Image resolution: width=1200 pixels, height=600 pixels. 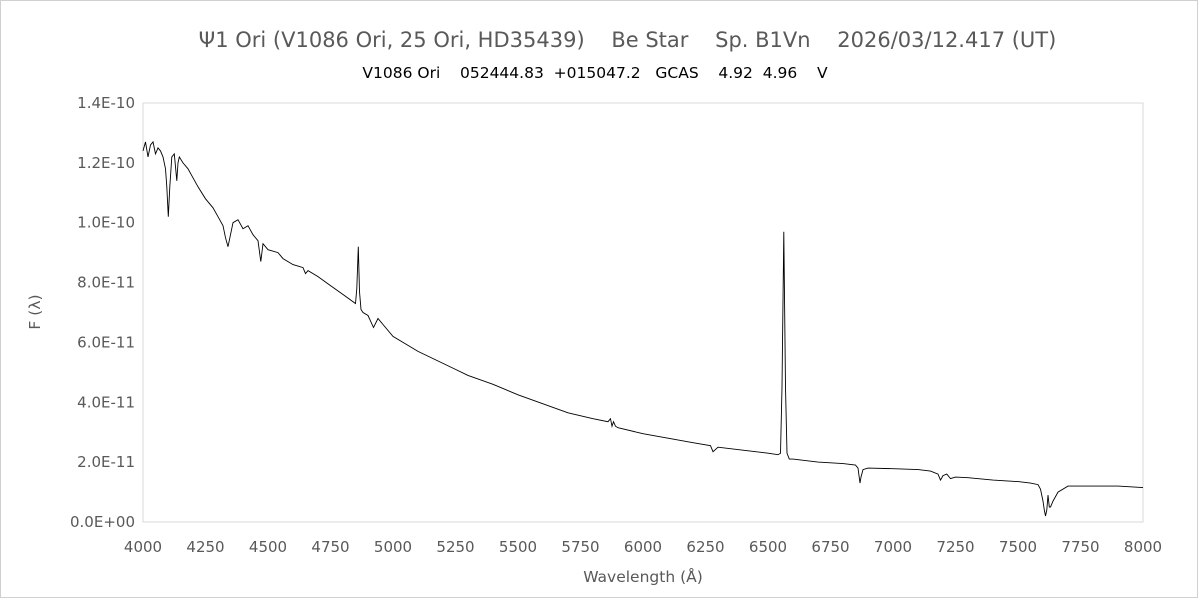 What do you see at coordinates (955, 547) in the screenshot?
I see `x-tick-label: 7250` at bounding box center [955, 547].